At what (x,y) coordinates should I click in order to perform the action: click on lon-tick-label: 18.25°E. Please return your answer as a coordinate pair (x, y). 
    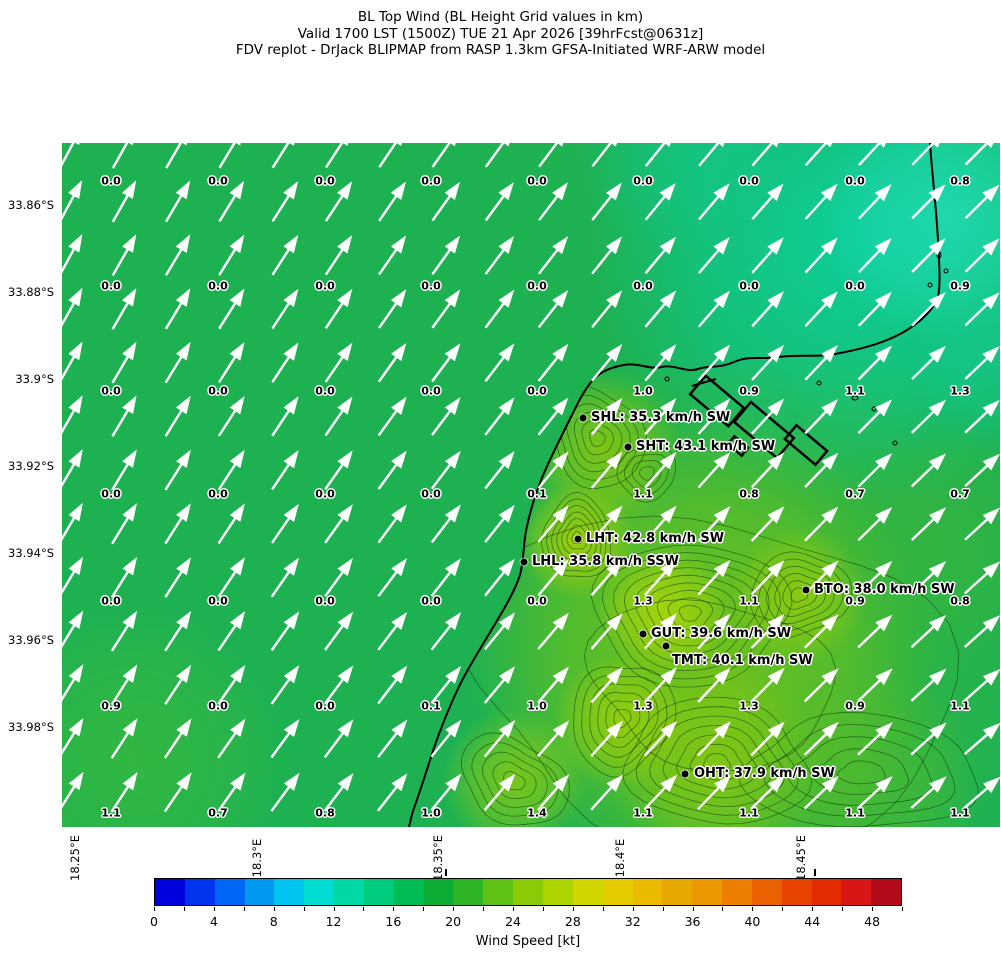
    Looking at the image, I should click on (75, 858).